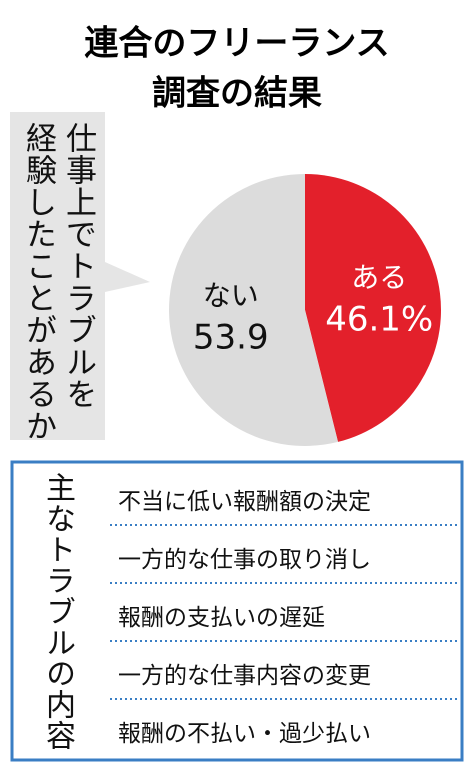 This screenshot has width=474, height=769. I want to click on value-label: 53.9, so click(231, 338).